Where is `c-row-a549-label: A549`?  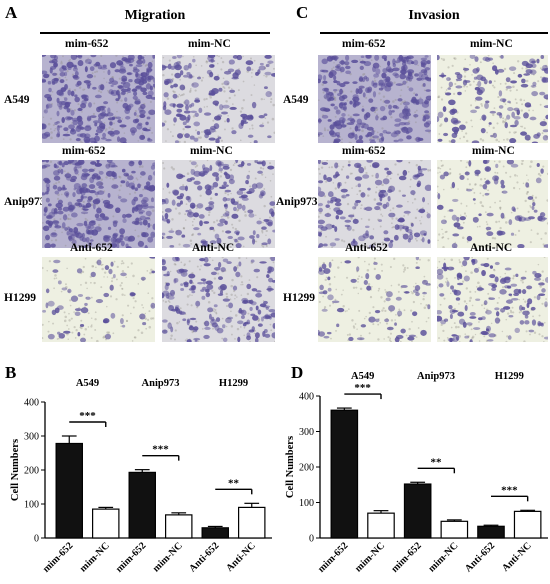
c-row-a549-label: A549 is located at coordinates (296, 100).